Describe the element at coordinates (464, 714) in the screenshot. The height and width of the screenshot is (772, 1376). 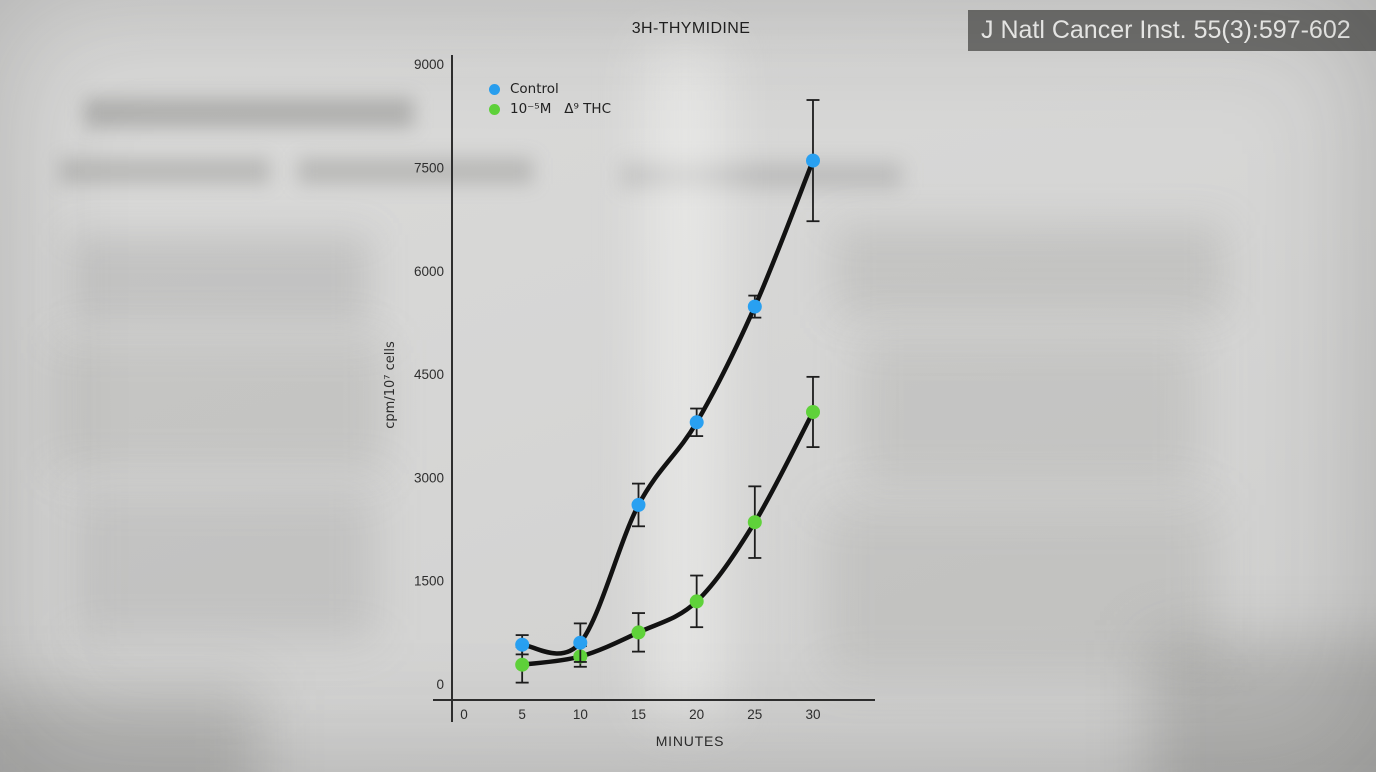
I see `x-tick-label: 0` at that location.